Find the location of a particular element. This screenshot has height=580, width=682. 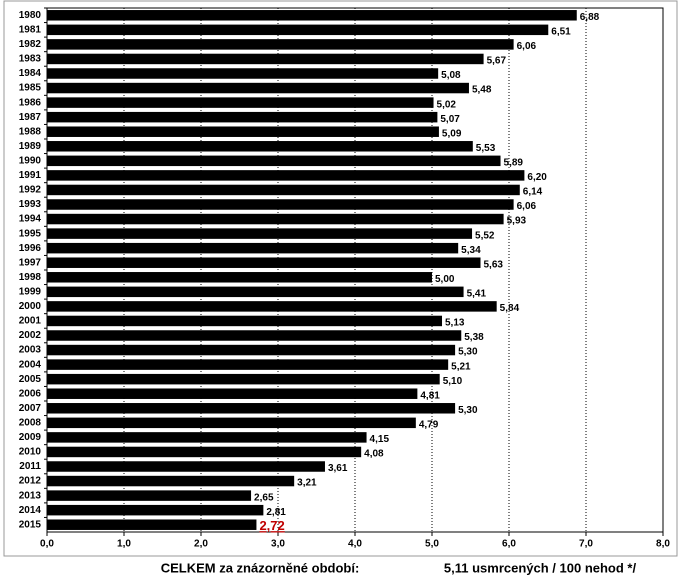

x-tick-label: 3,0 is located at coordinates (278, 544).